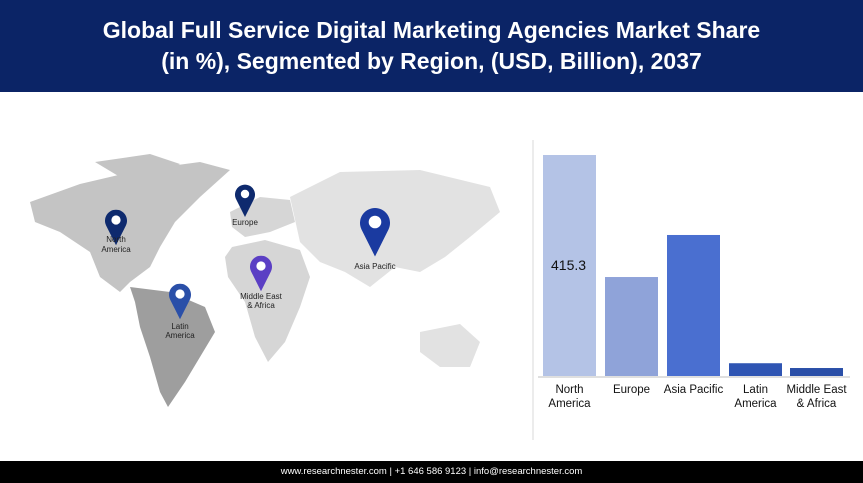 This screenshot has height=483, width=863. Describe the element at coordinates (374, 266) in the screenshot. I see `map-label: Asia Pacific` at that location.